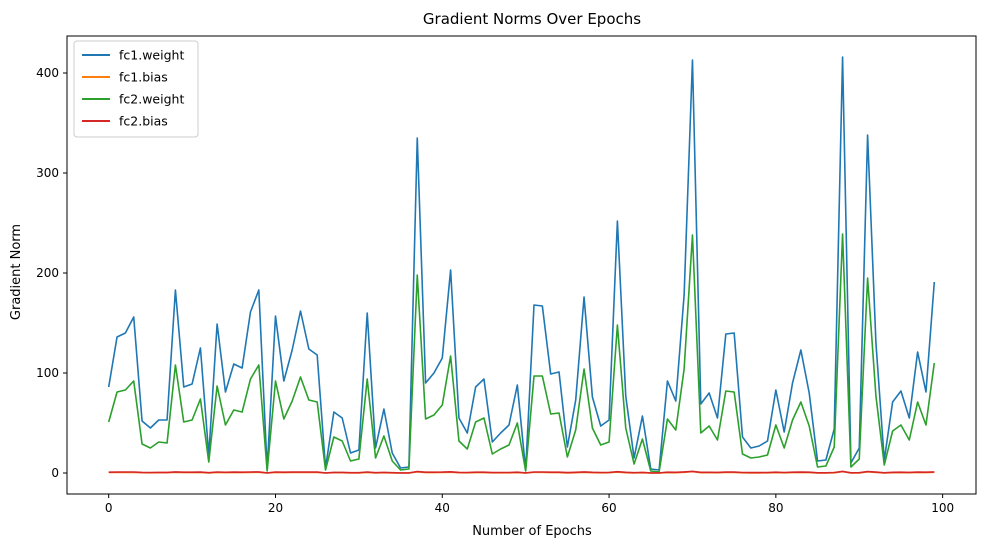 The height and width of the screenshot is (547, 1005). What do you see at coordinates (775, 508) in the screenshot?
I see `x-tick-label: 80` at bounding box center [775, 508].